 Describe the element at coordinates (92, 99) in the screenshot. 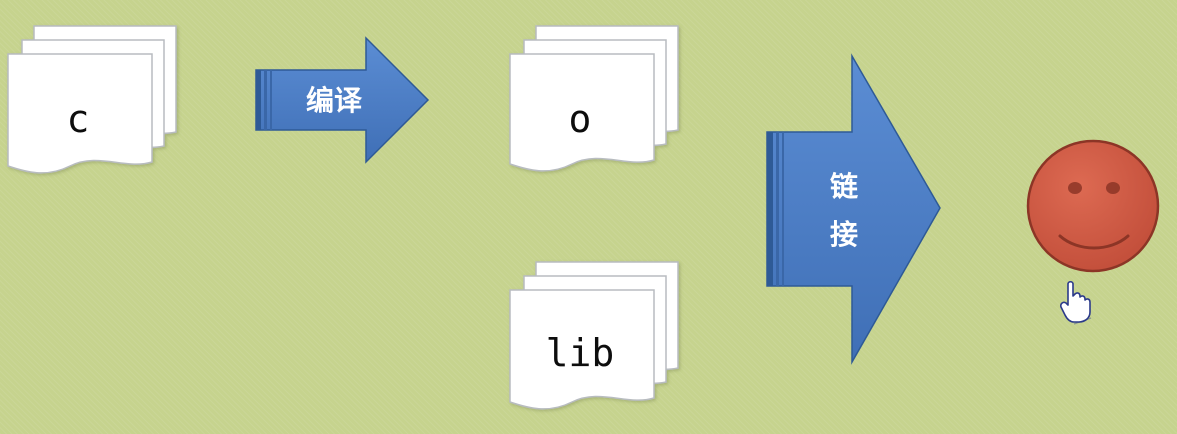

I see `c-source-document: c` at that location.